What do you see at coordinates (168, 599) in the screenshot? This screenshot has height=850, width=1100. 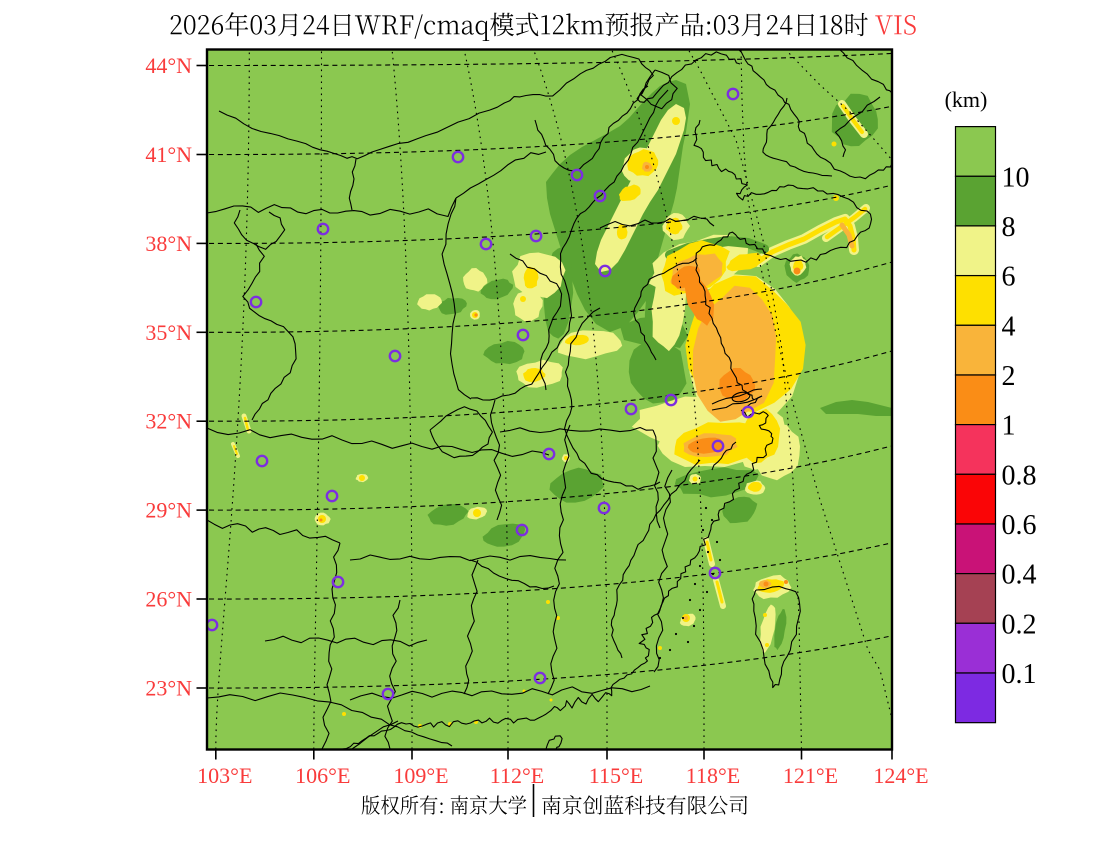 I see `svg-text: 26°N` at bounding box center [168, 599].